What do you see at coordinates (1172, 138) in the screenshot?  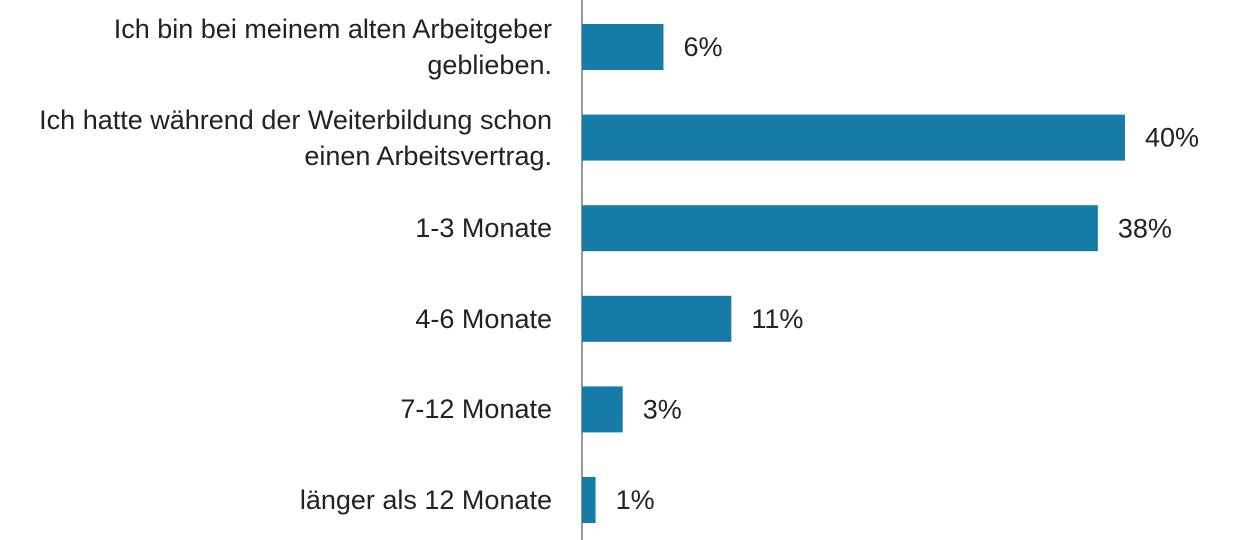 I see `value-label: 40%` at bounding box center [1172, 138].